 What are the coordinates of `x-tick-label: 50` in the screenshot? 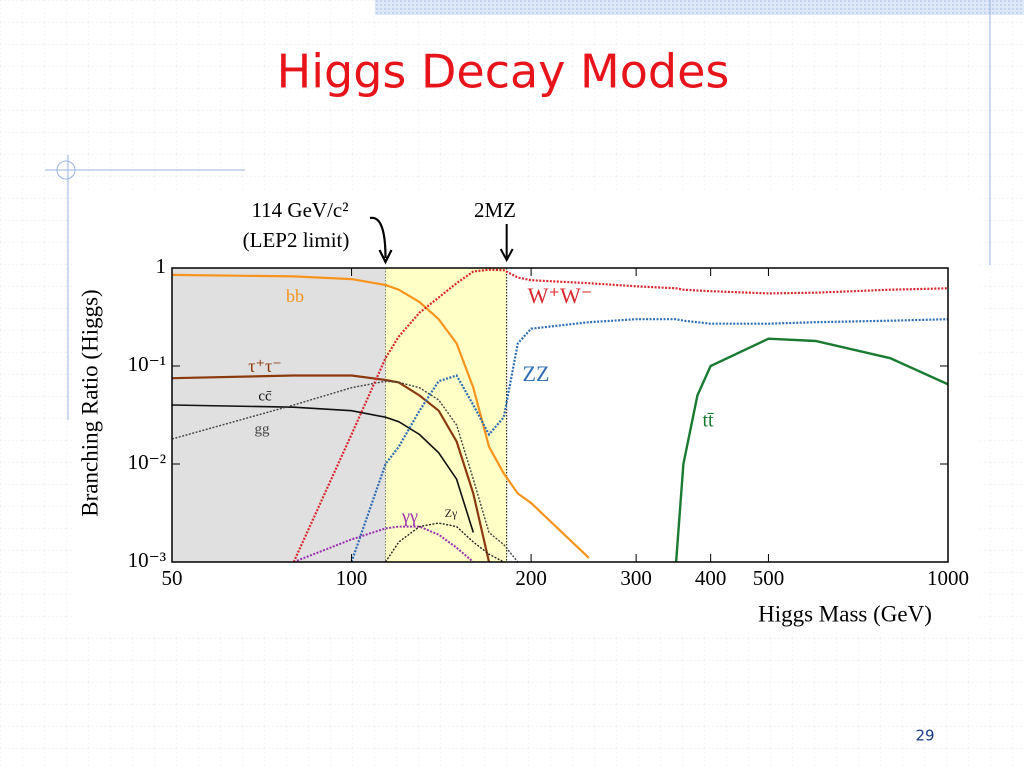 It's located at (172, 578).